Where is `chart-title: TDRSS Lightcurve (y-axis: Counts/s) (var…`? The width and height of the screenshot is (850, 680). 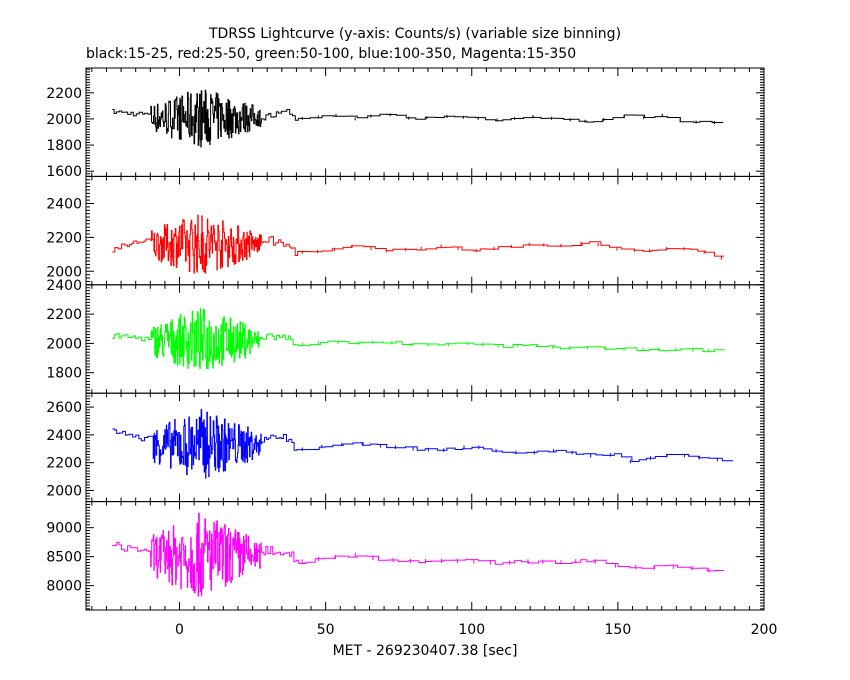
chart-title: TDRSS Lightcurve (y-axis: Counts/s) (var… is located at coordinates (414, 34).